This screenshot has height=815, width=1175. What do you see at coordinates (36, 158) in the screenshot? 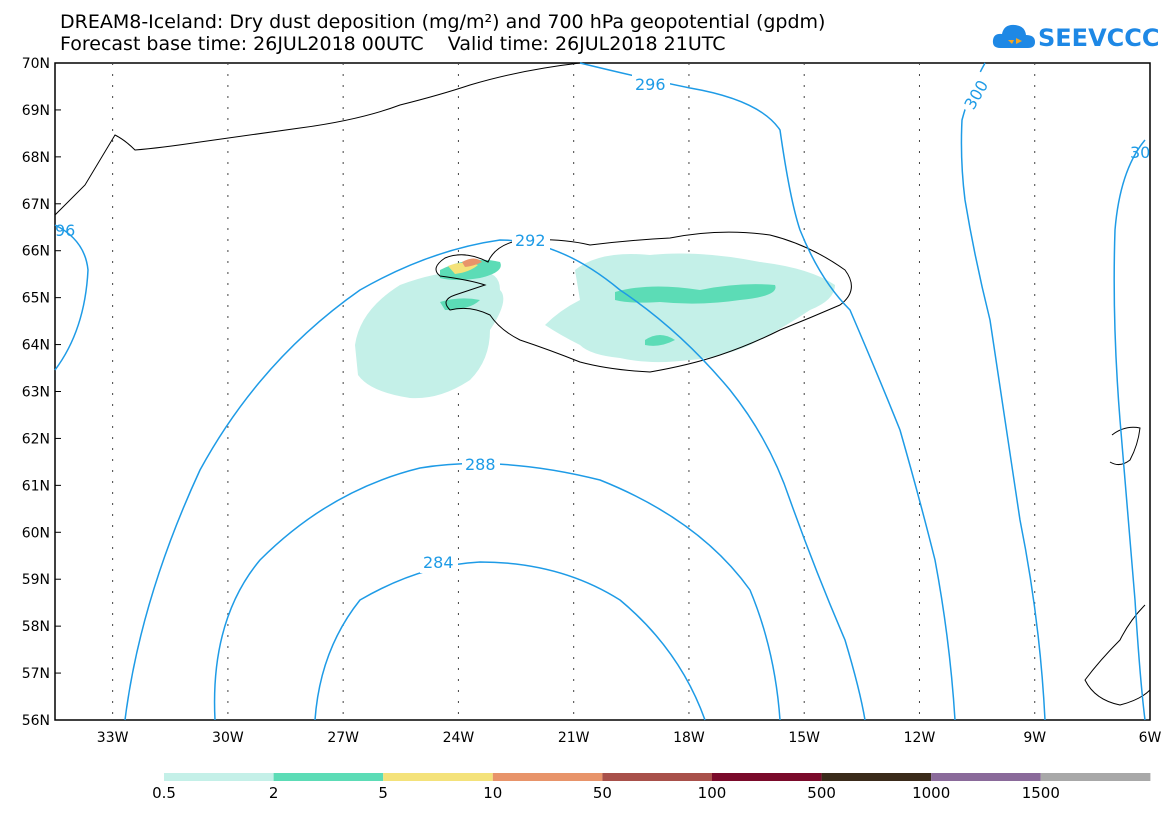
I see `lat-tick-label: 68N` at bounding box center [36, 158].